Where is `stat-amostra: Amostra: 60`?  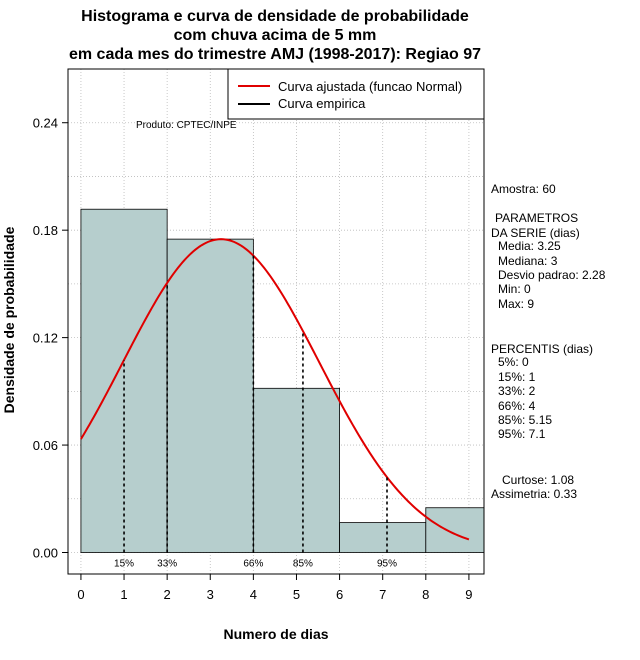 stat-amostra: Amostra: 60 is located at coordinates (523, 189).